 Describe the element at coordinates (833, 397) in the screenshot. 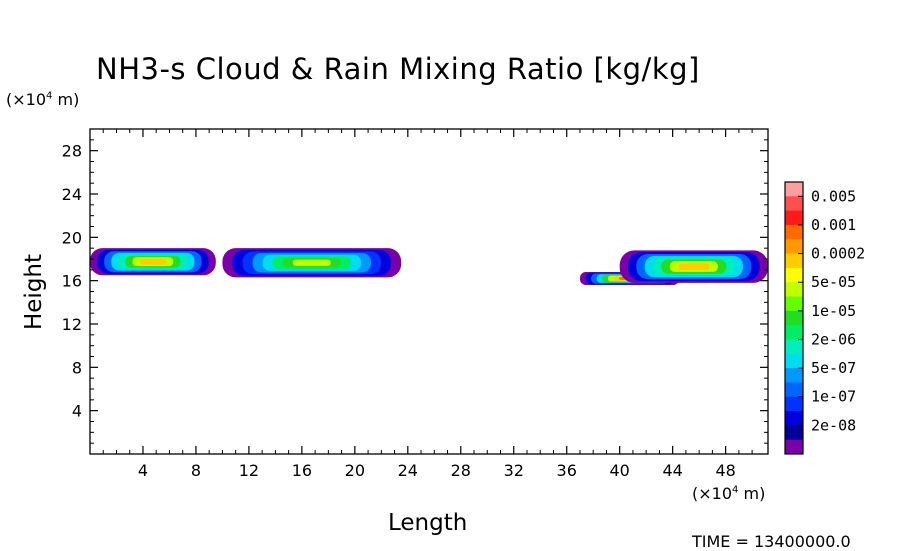

I see `colorbar-label: 1e-07` at that location.